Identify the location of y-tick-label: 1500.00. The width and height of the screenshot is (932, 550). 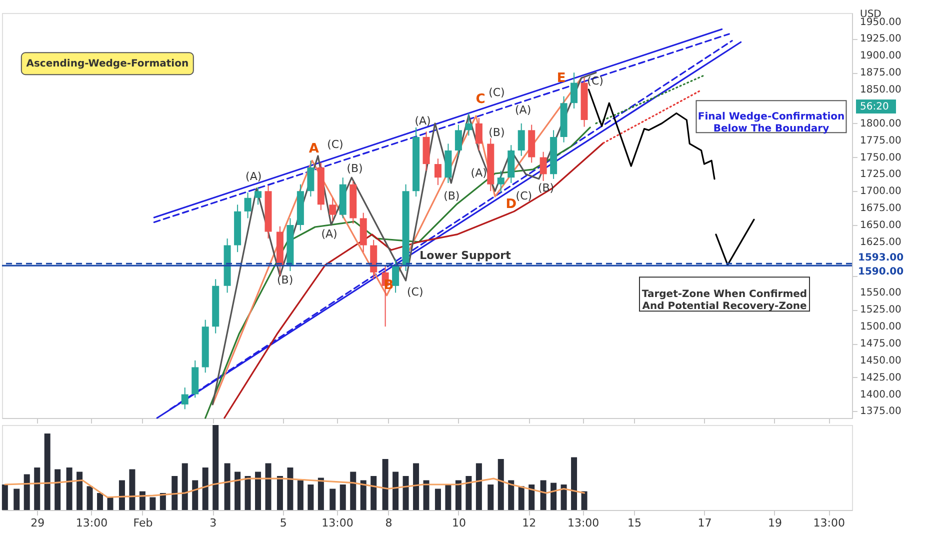
(881, 327).